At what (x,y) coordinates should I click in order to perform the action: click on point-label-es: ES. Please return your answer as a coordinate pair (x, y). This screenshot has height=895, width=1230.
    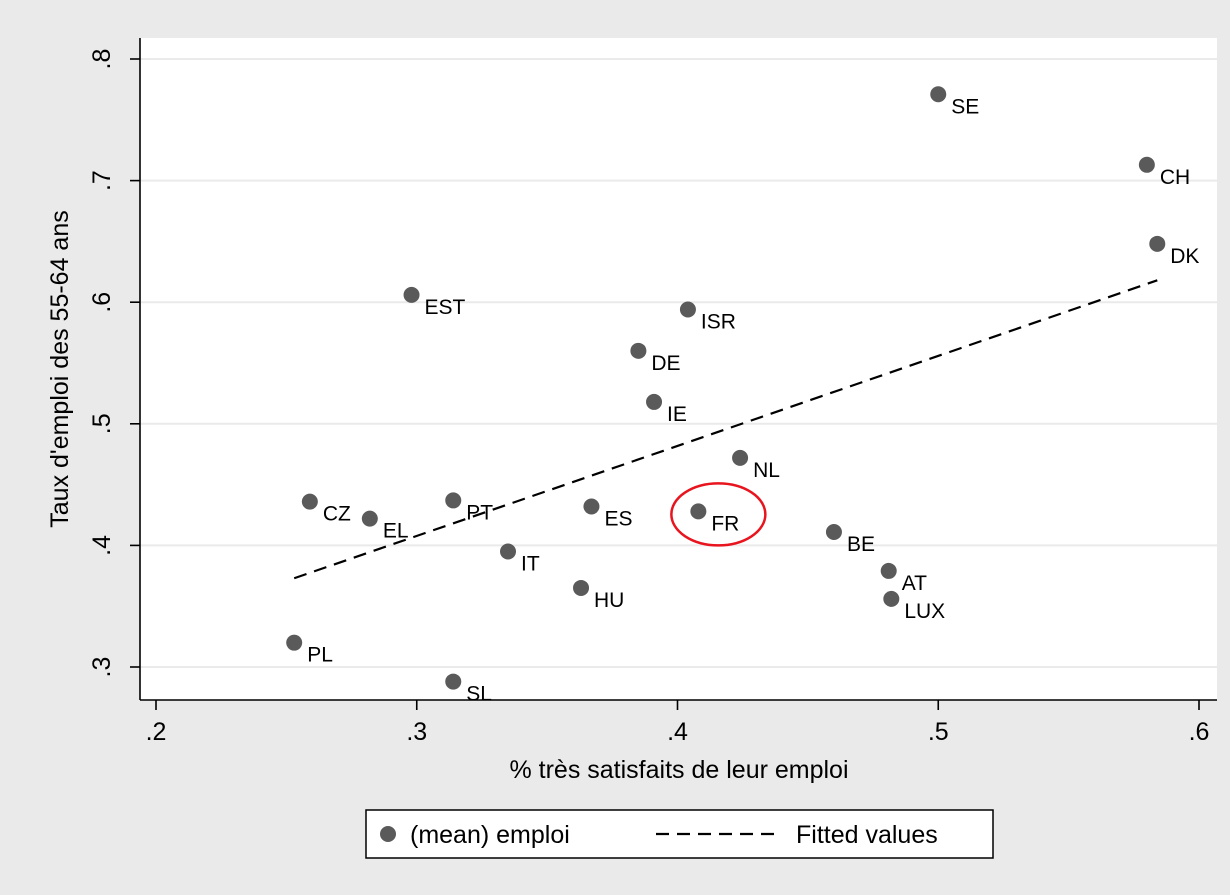
    Looking at the image, I should click on (618, 518).